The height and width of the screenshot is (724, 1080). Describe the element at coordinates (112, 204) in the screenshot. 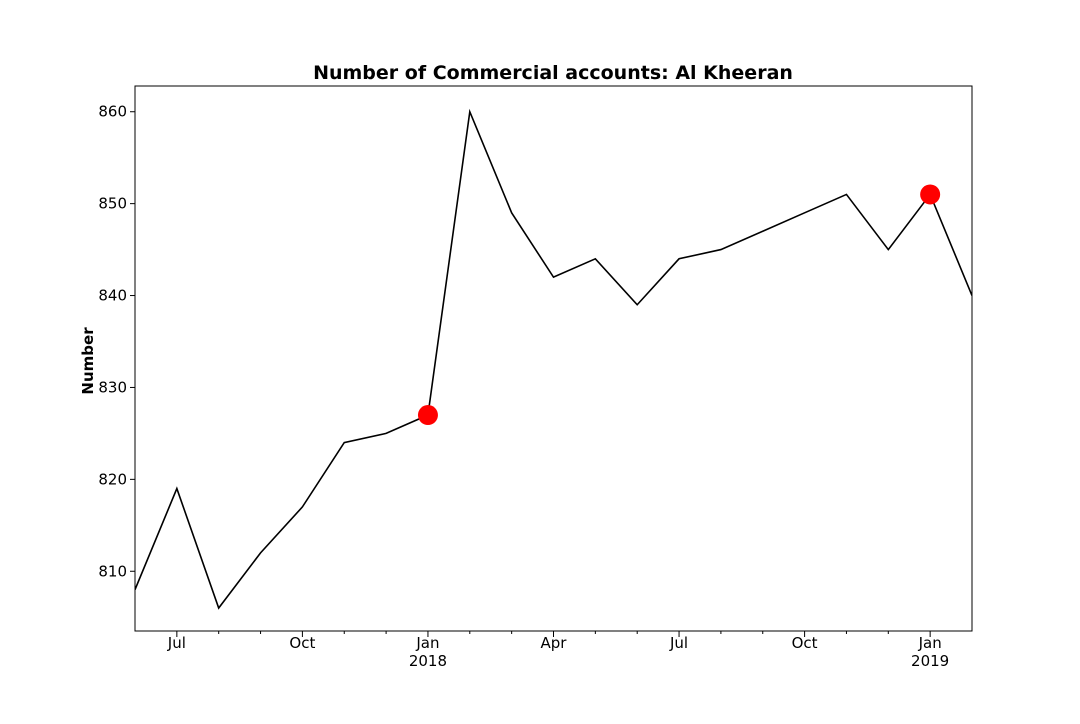

I see `y-tick-label: 850` at that location.